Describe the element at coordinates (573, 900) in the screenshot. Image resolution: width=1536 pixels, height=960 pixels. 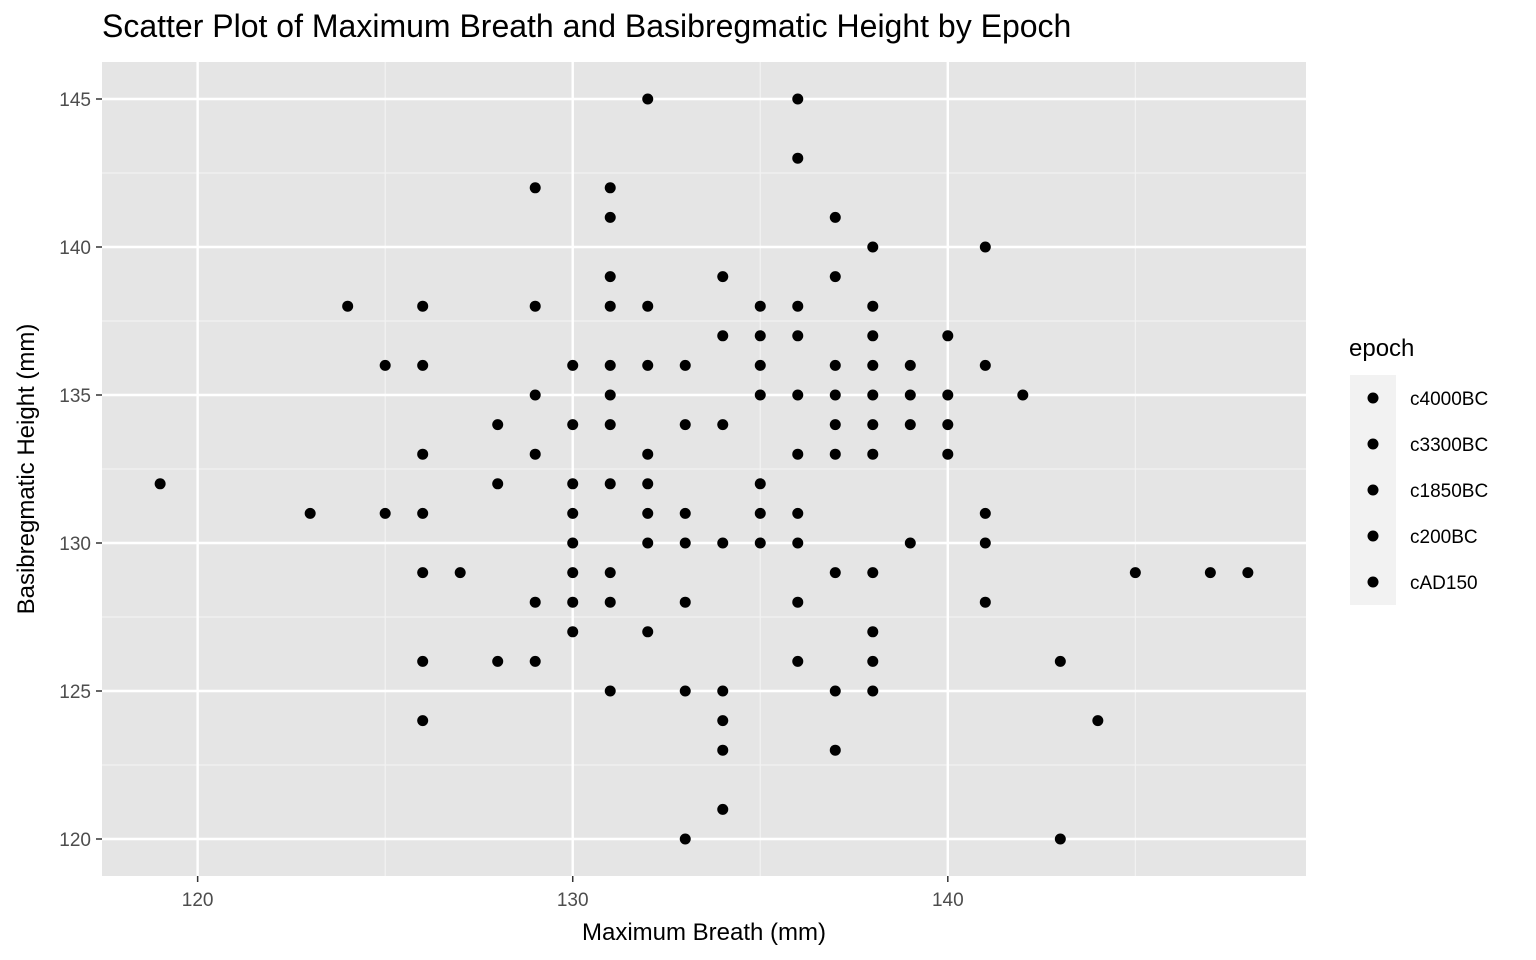
I see `x-tick-label: 130` at that location.